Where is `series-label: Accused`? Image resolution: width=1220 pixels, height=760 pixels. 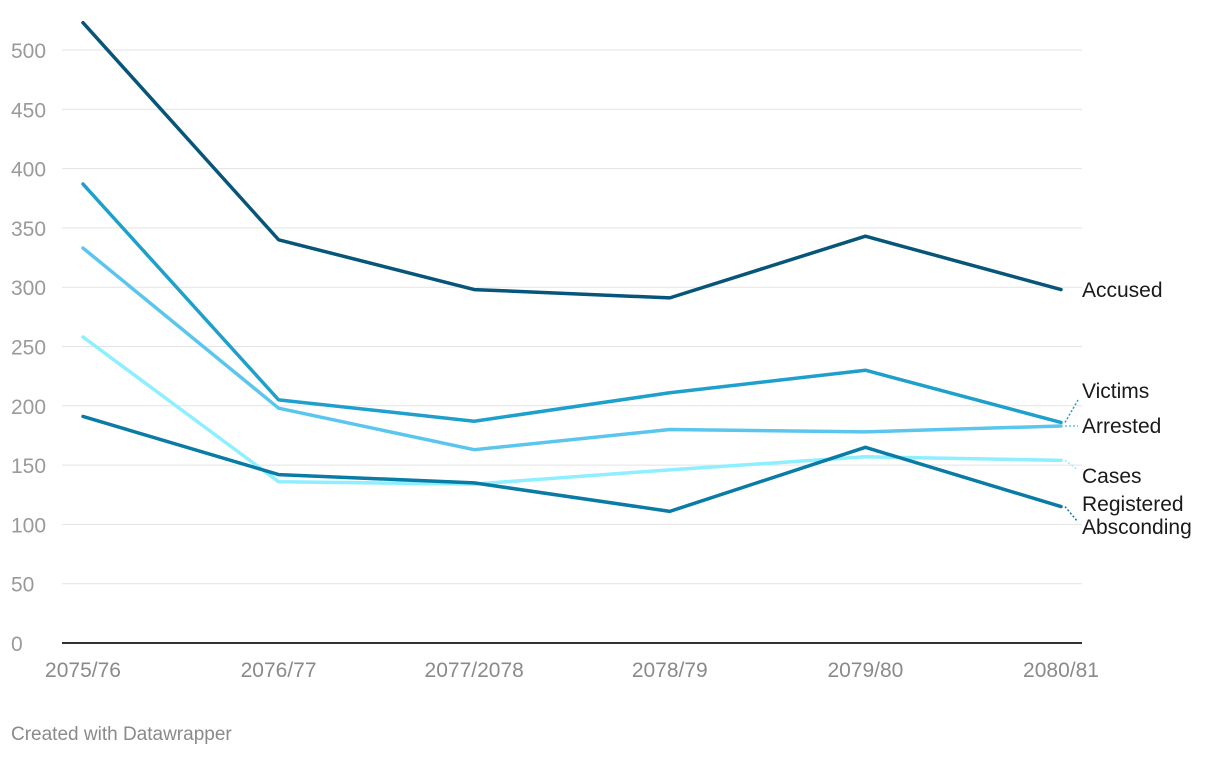 series-label: Accused is located at coordinates (1122, 290).